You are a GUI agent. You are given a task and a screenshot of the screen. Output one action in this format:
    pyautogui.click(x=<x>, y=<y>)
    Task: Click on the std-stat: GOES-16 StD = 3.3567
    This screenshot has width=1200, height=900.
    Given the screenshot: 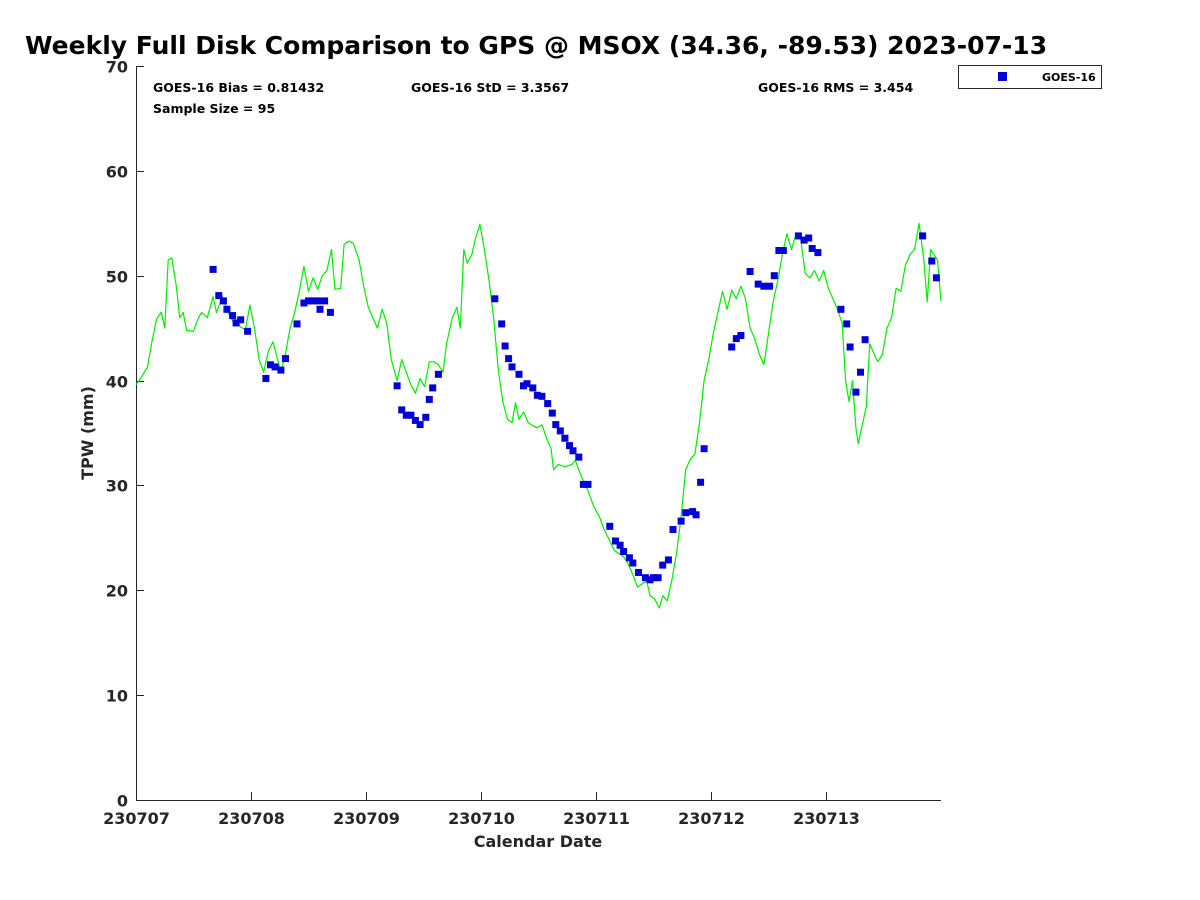 What is the action you would take?
    pyautogui.click(x=490, y=87)
    